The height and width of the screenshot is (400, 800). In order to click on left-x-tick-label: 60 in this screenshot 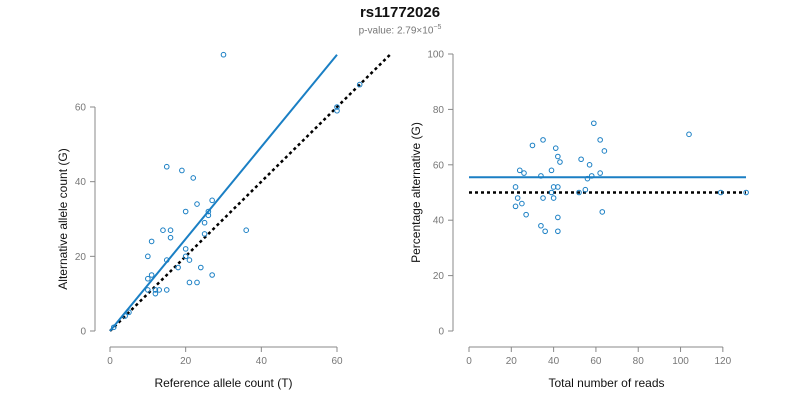, I will do `click(337, 361)`.